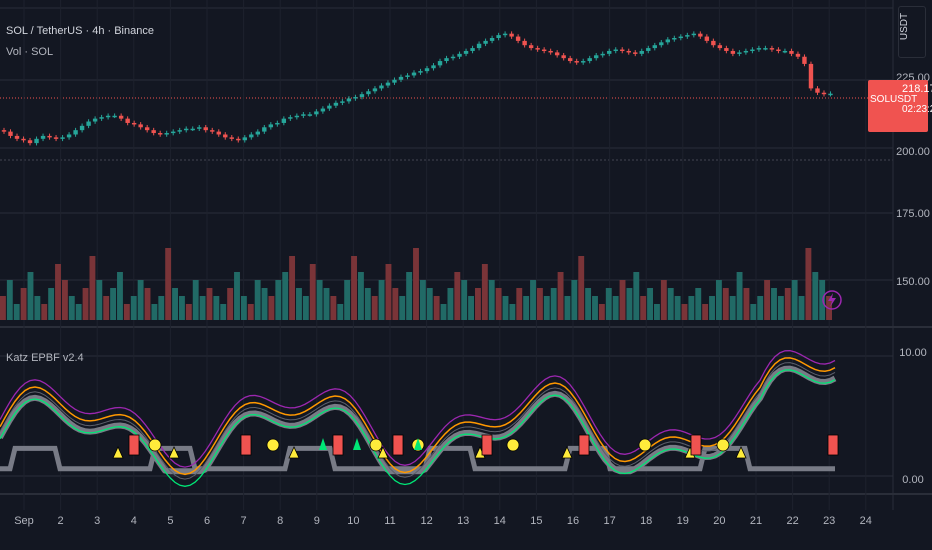  Describe the element at coordinates (573, 521) in the screenshot. I see `x-axis-label: 16` at that location.